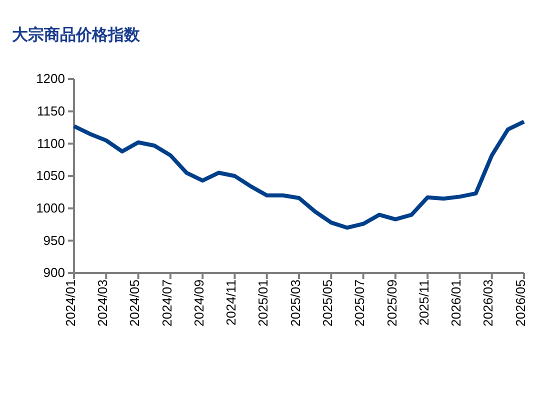  What do you see at coordinates (295, 303) in the screenshot?
I see `x-tick-label: 2025/03` at bounding box center [295, 303].